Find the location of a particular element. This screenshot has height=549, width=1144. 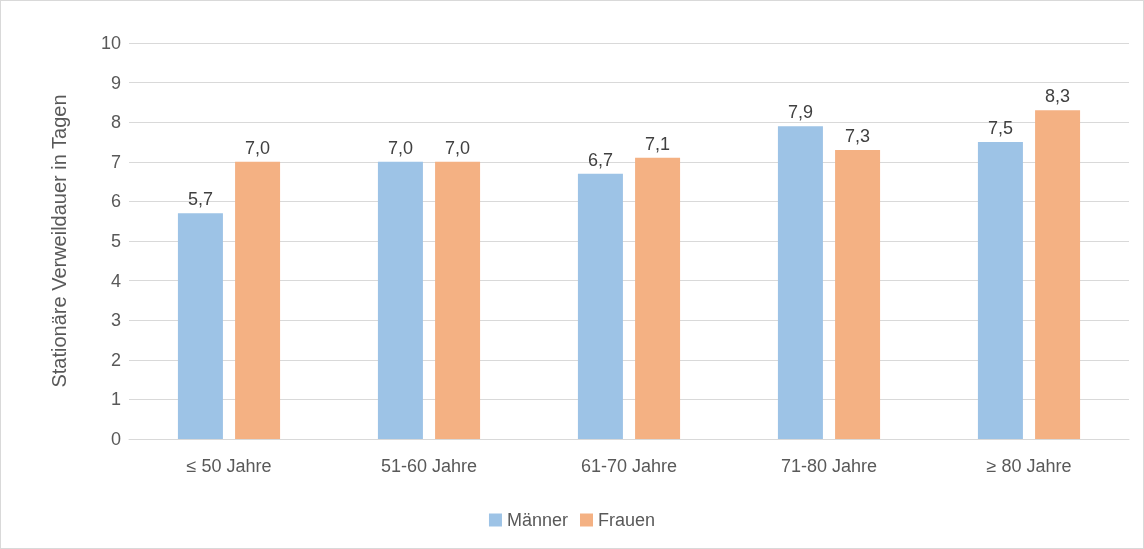

data-label: 6,7 is located at coordinates (600, 159).